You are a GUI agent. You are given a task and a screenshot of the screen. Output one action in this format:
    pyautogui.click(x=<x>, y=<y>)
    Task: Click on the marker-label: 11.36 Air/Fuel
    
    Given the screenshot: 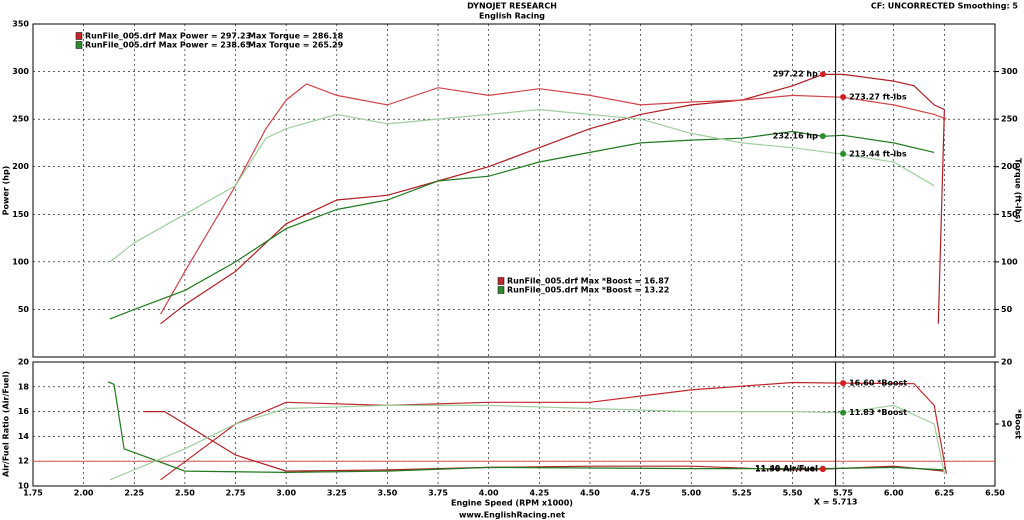 What is the action you would take?
    pyautogui.click(x=786, y=469)
    